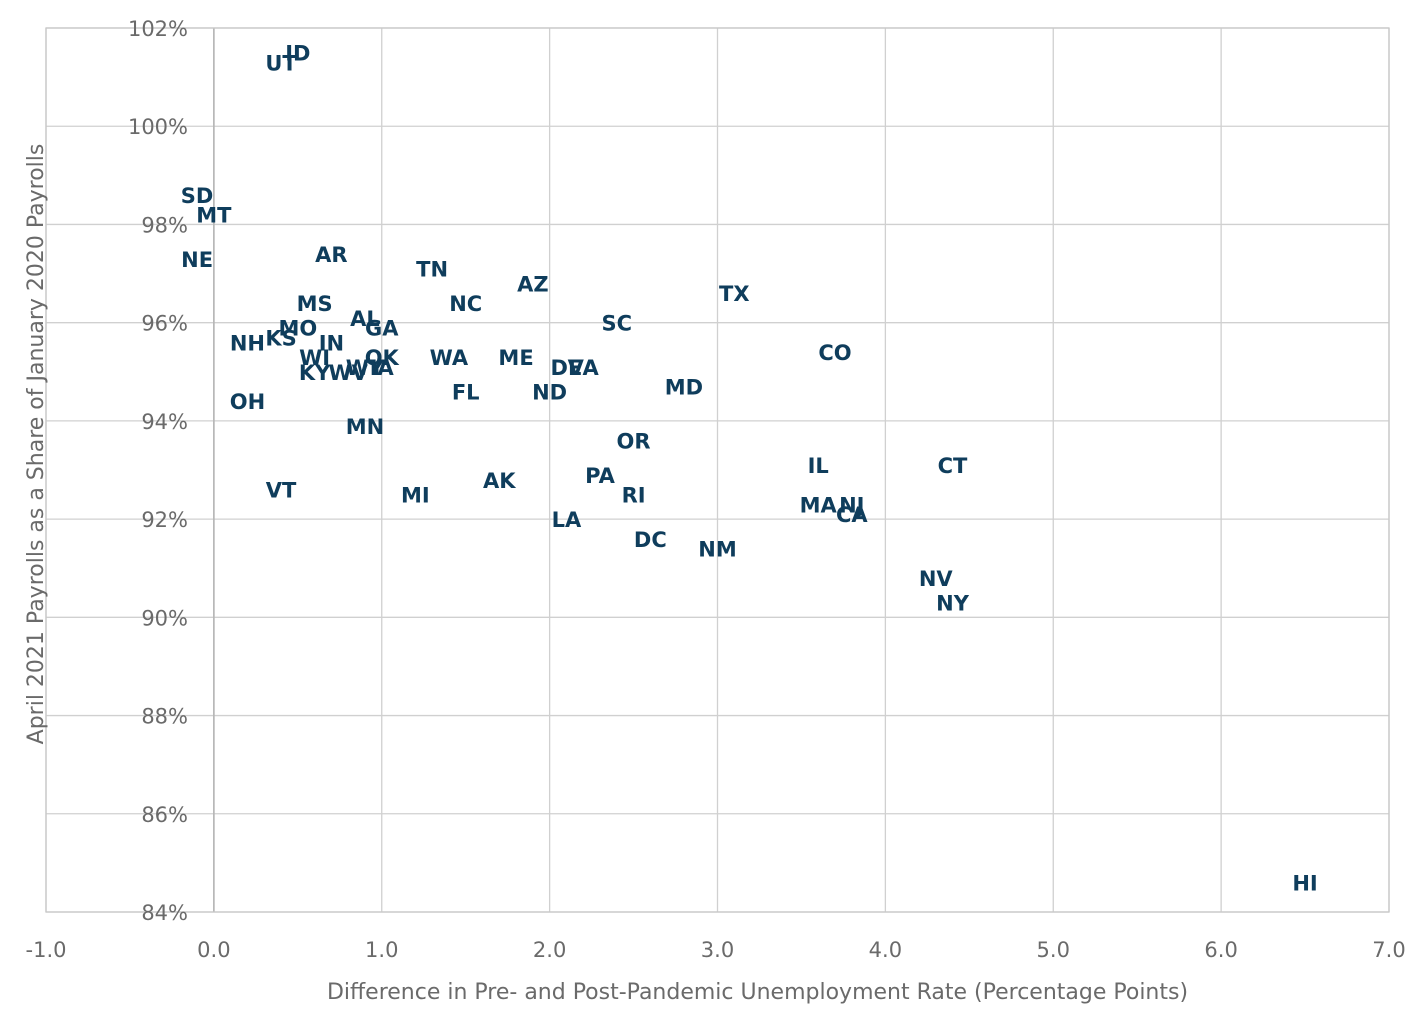 Image resolution: width=1422 pixels, height=1032 pixels. What do you see at coordinates (515, 358) in the screenshot?
I see `point-label-me: ME` at bounding box center [515, 358].